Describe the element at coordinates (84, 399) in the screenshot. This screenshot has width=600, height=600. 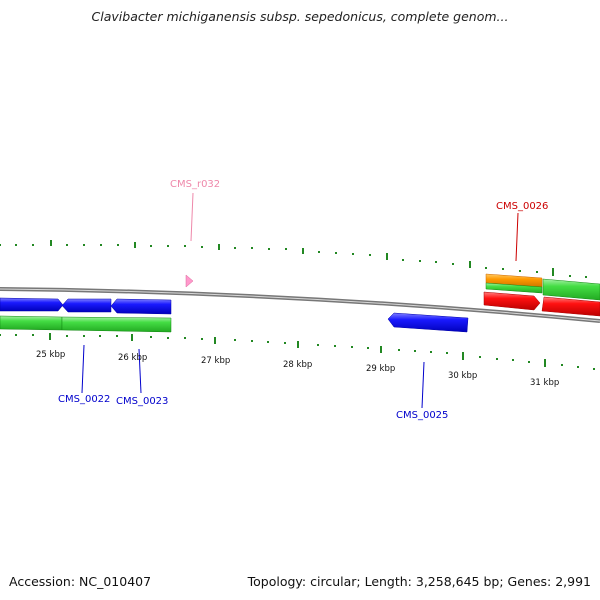
I see `gene-label-cms-0022: CMS_0022` at that location.